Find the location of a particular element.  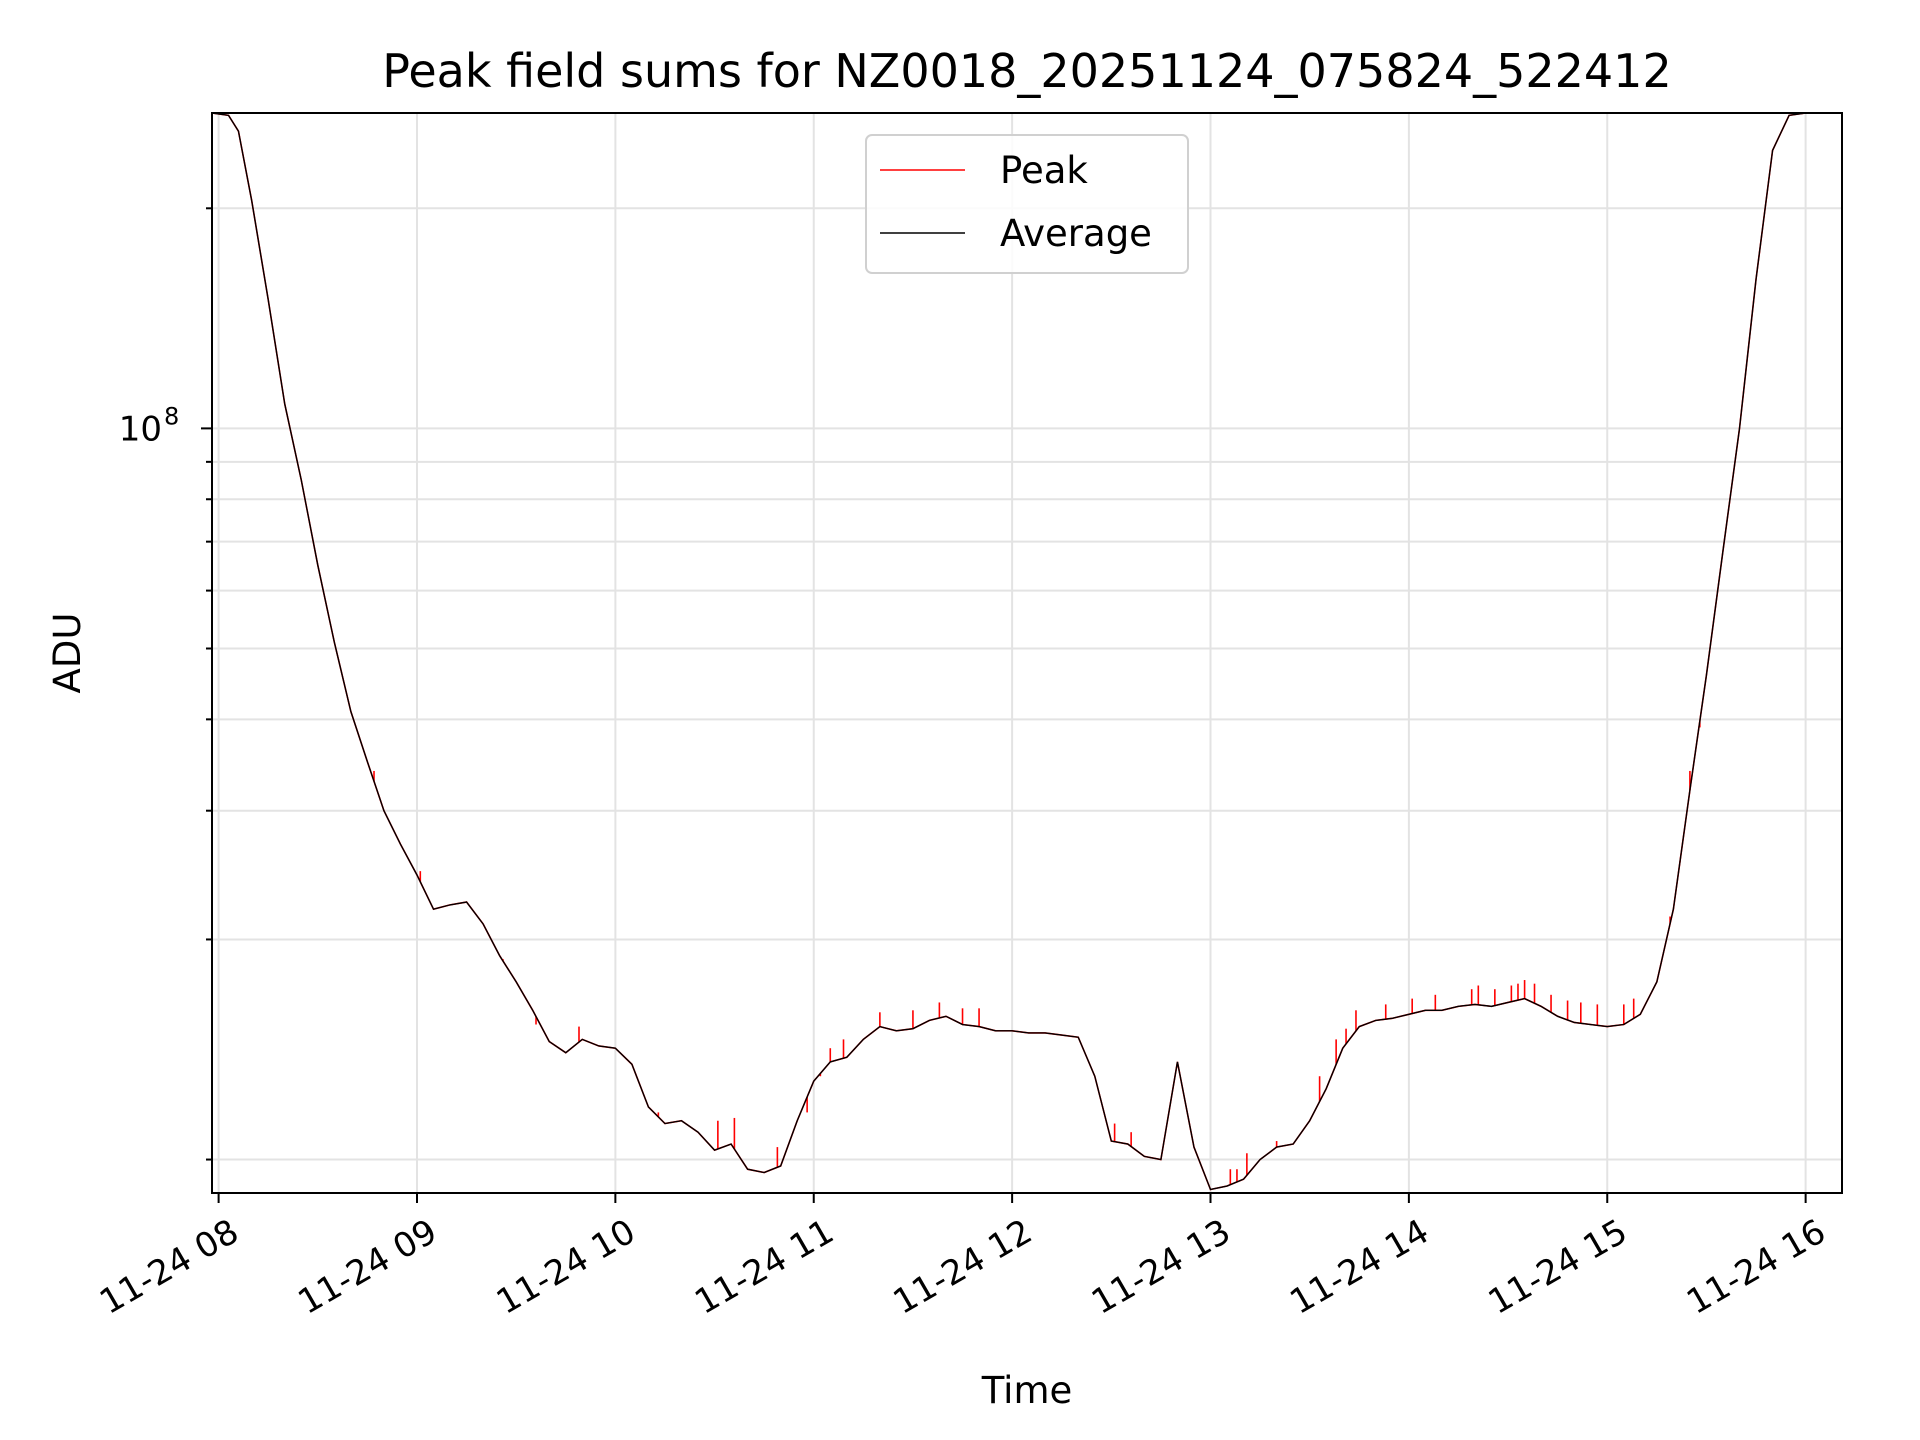

x-axis-label: Time is located at coordinates (1027, 1390).